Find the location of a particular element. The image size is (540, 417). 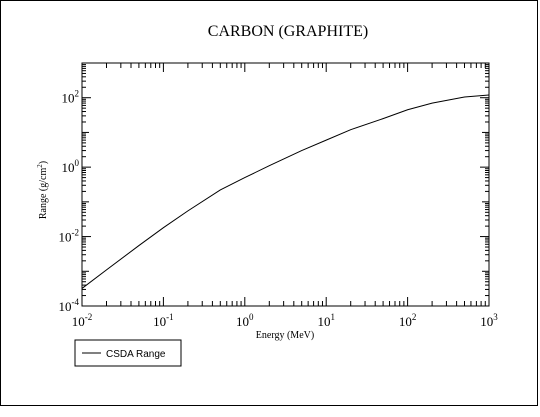

y-tick-label-exp: -2 is located at coordinates (76, 233).